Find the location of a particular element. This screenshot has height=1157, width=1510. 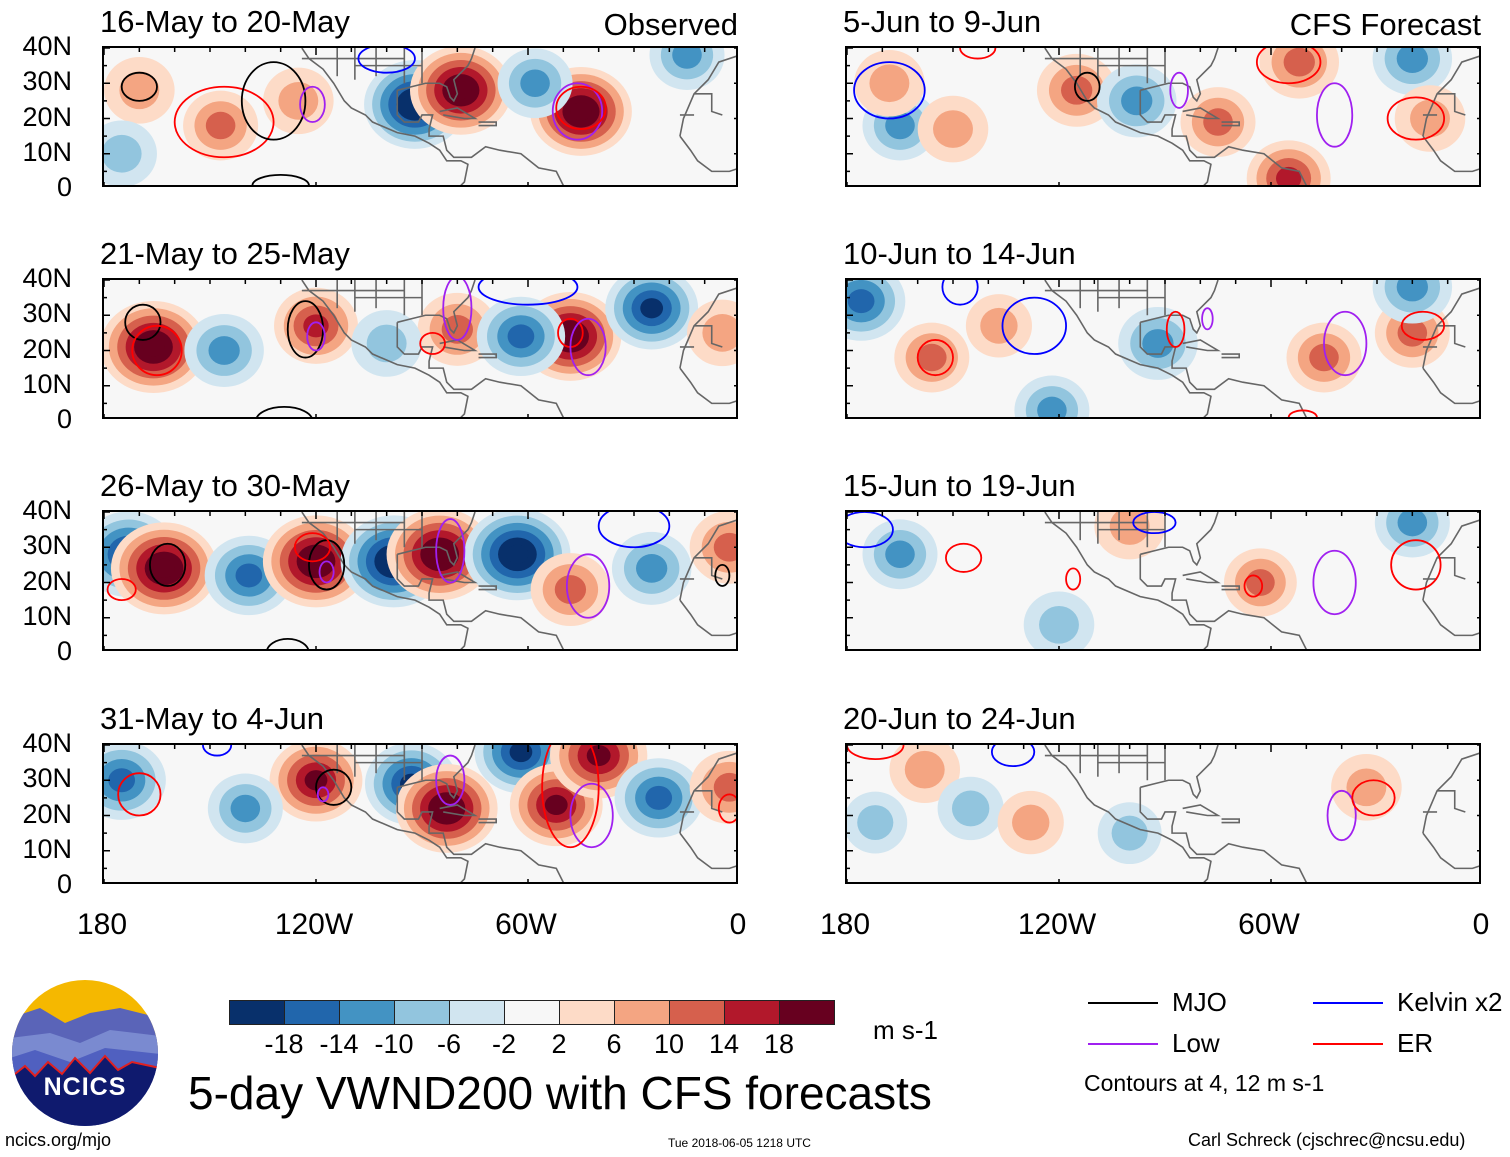

coastlines is located at coordinates (1261, 116).